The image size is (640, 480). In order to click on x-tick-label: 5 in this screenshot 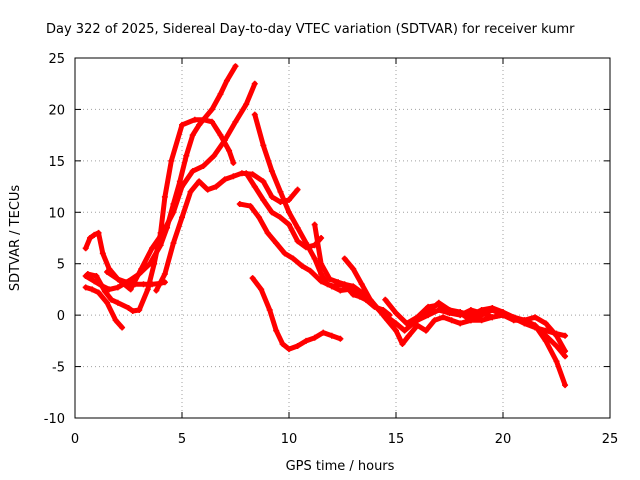, I will do `click(182, 439)`.